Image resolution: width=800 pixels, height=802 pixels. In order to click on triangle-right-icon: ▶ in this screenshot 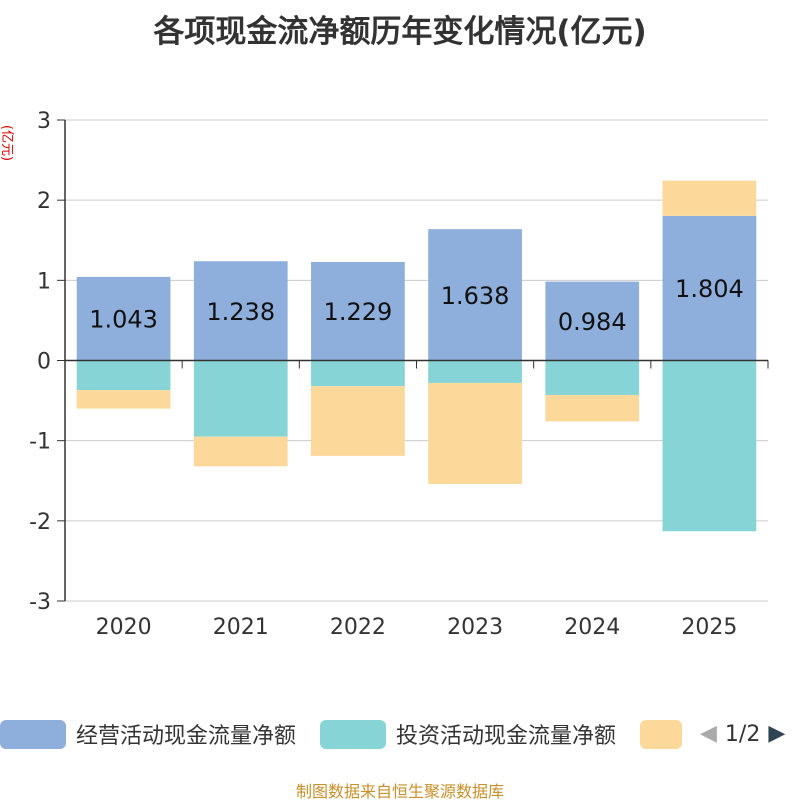, I will do `click(777, 733)`.